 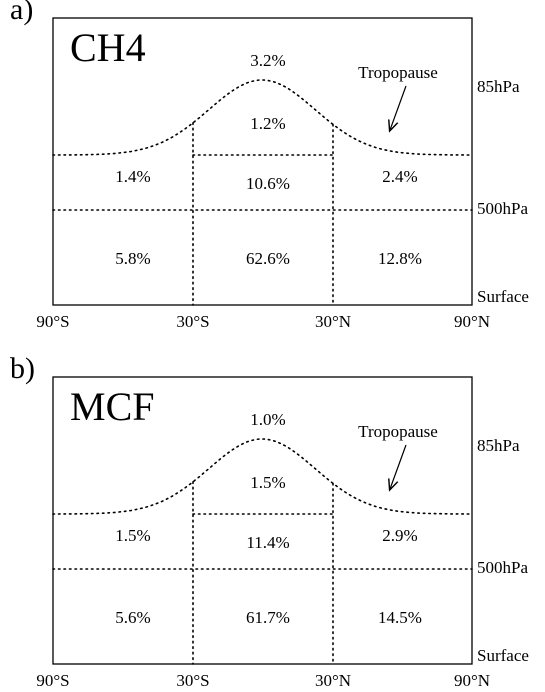 What do you see at coordinates (132, 176) in the screenshot?
I see `cell-value: 1.4%` at bounding box center [132, 176].